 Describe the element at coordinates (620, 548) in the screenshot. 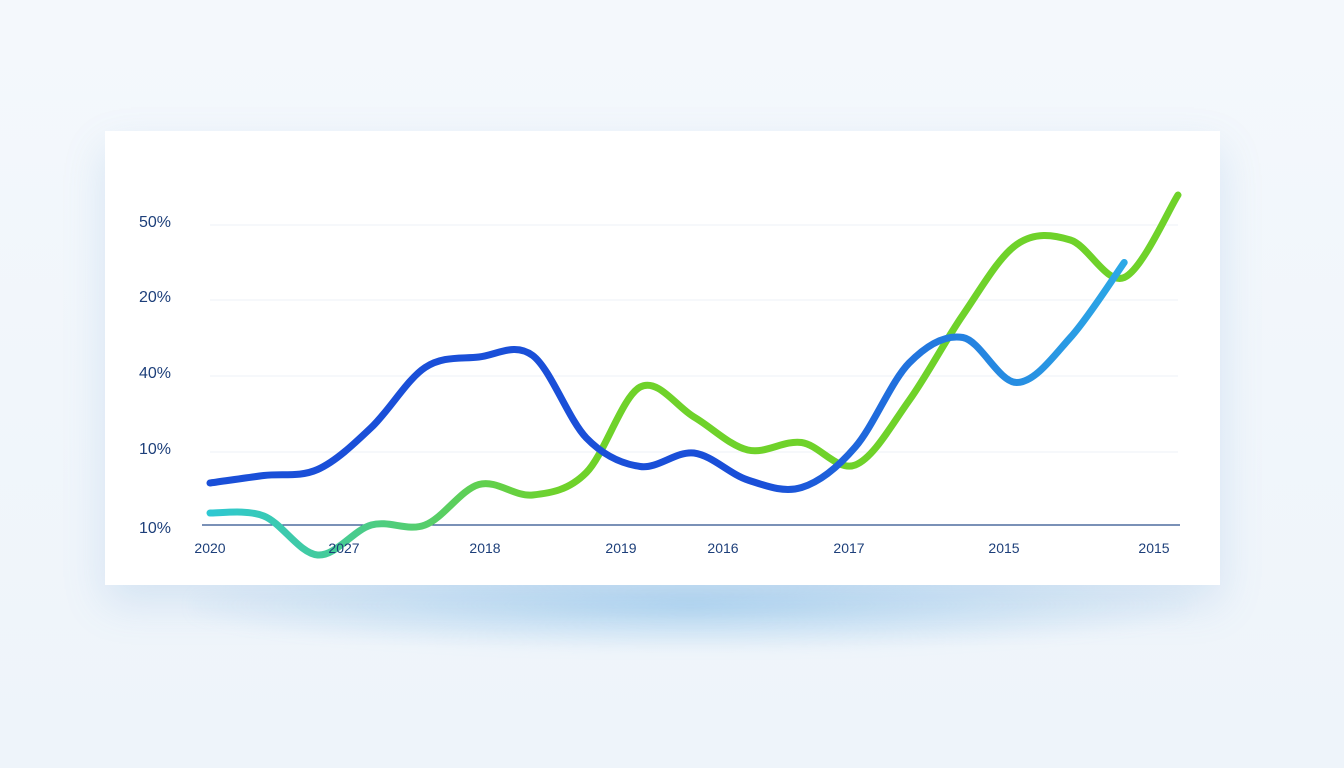

I see `x-tick-label: 2019` at that location.